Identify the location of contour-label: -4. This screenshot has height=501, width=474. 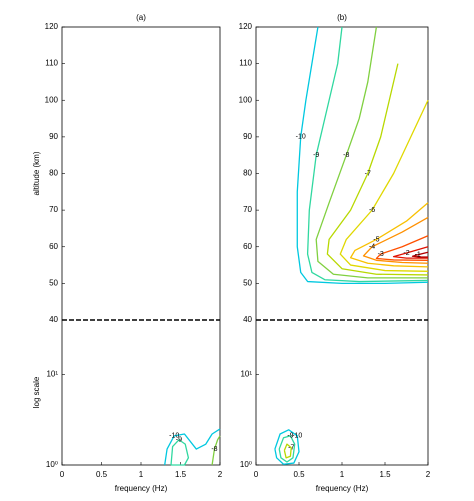
(372, 247).